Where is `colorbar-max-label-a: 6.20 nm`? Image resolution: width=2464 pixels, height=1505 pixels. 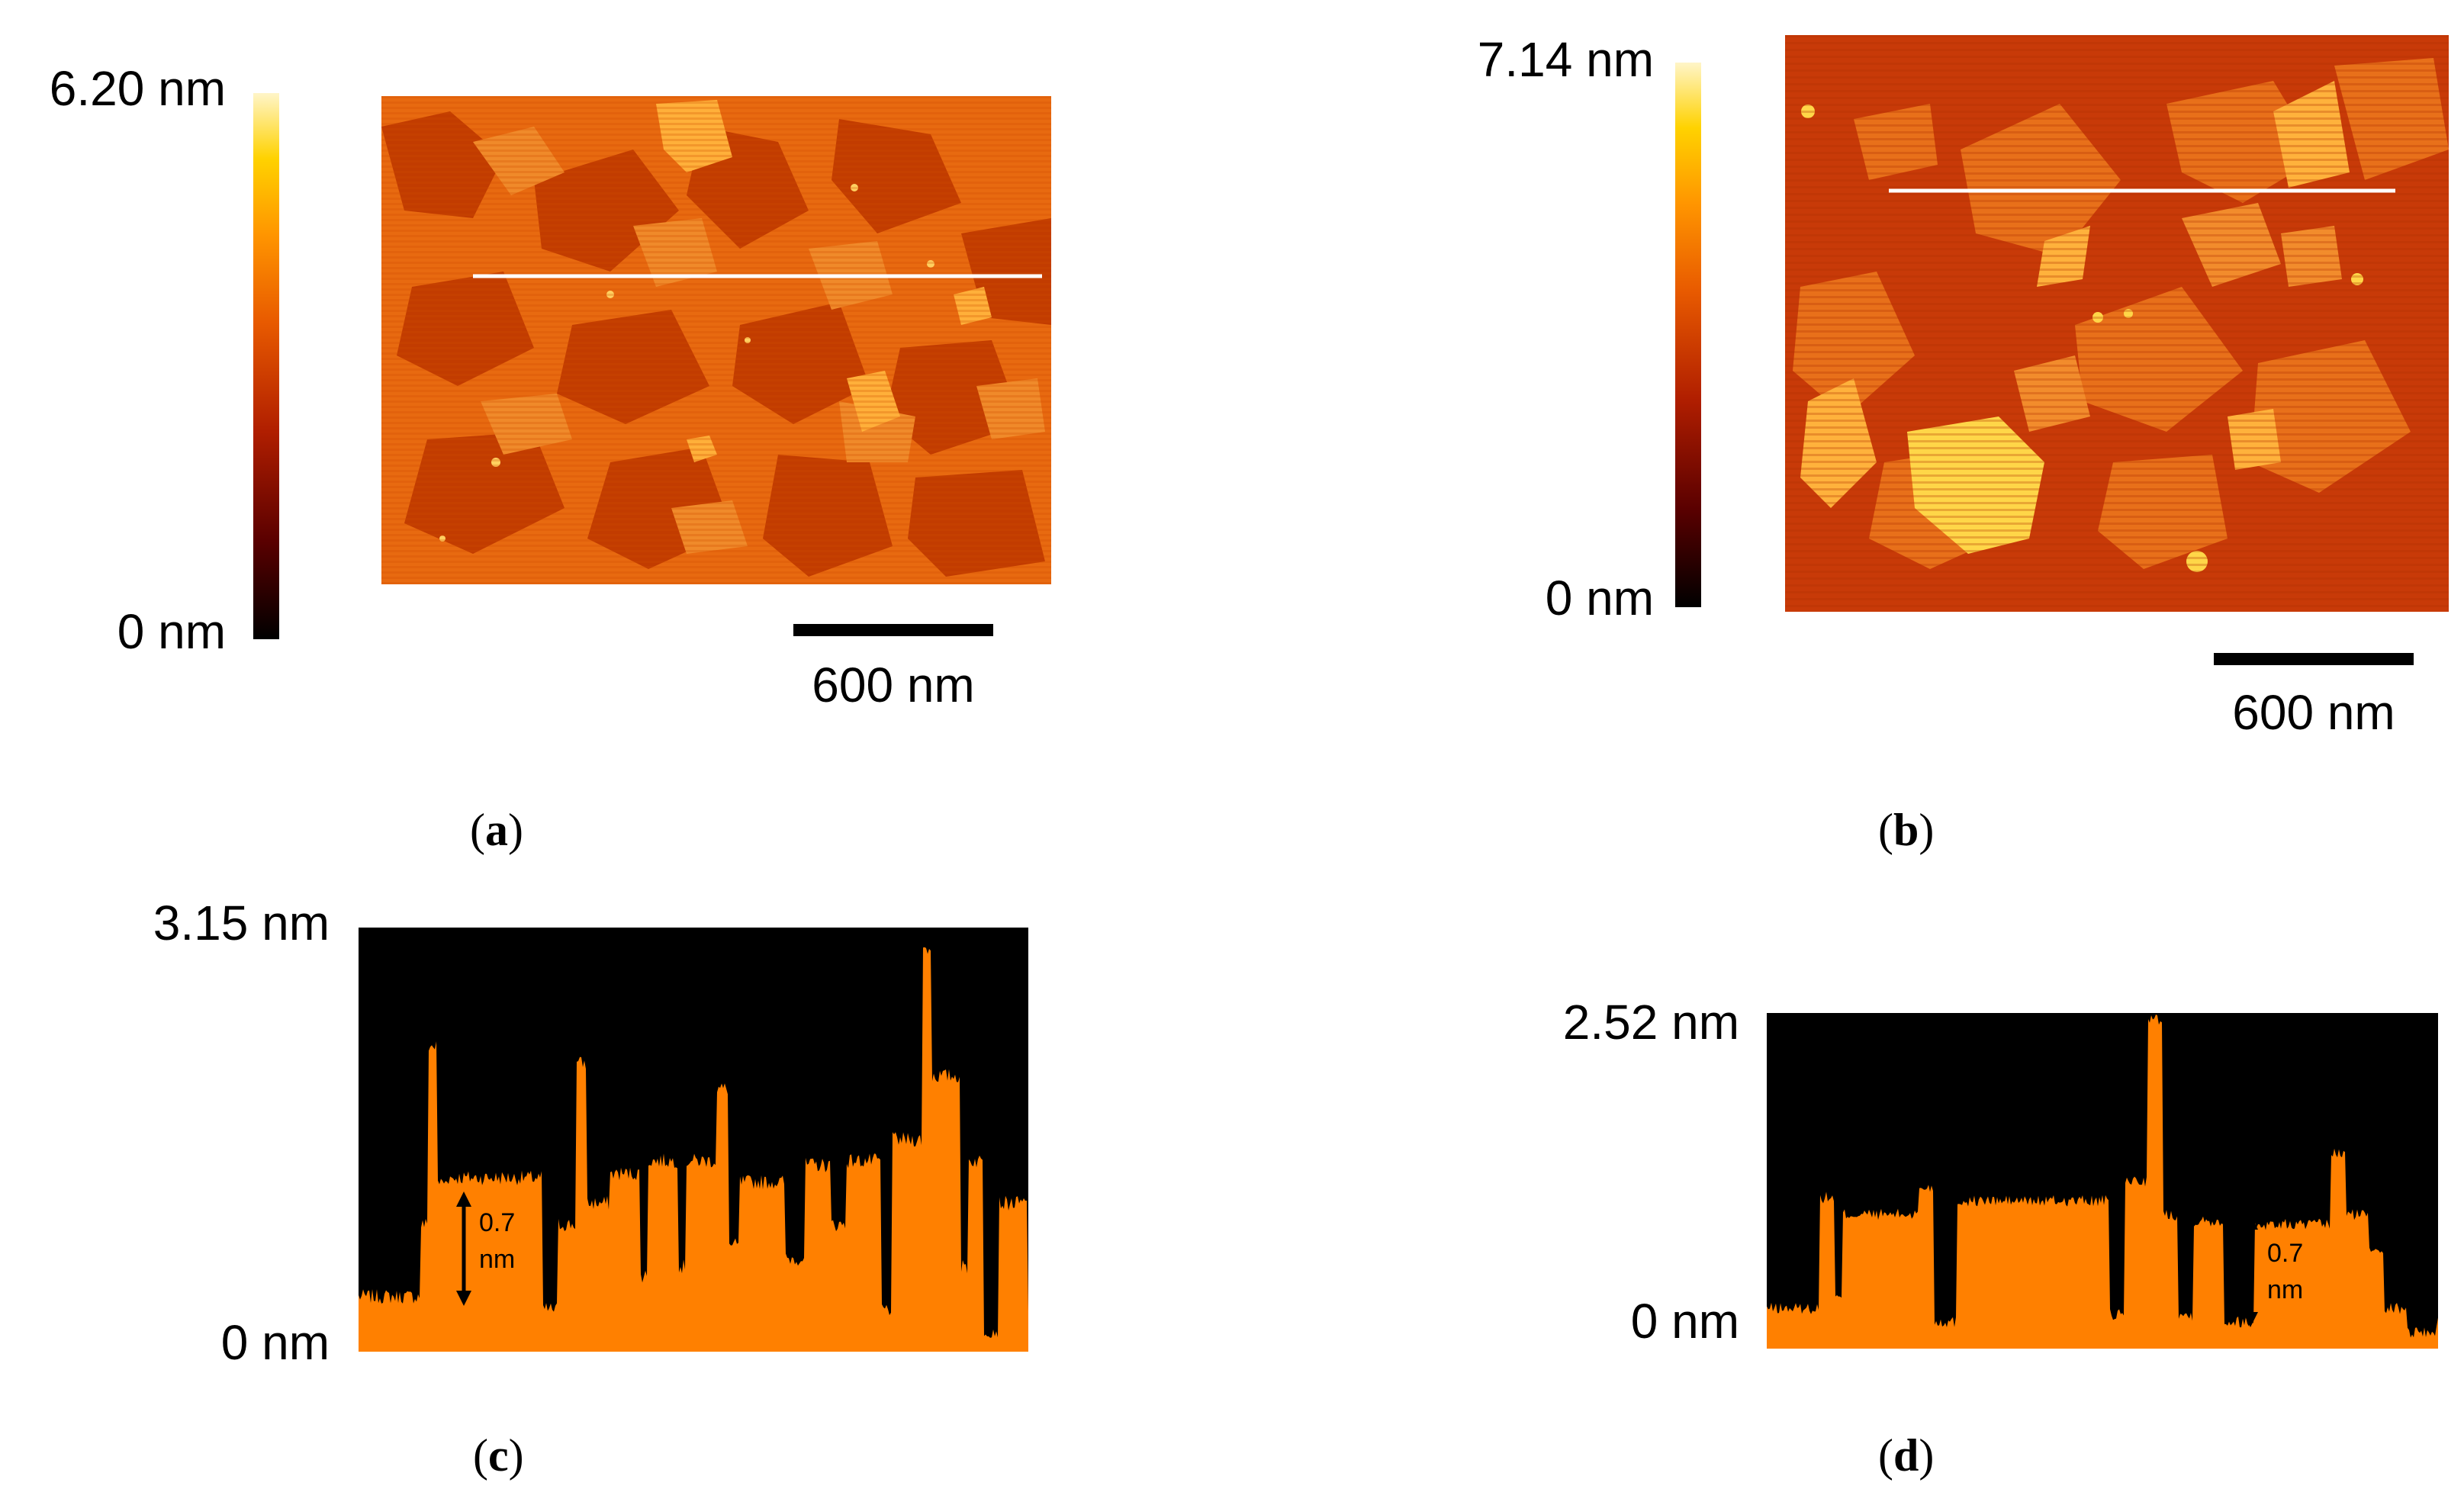
colorbar-max-label-a: 6.20 nm is located at coordinates (137, 88).